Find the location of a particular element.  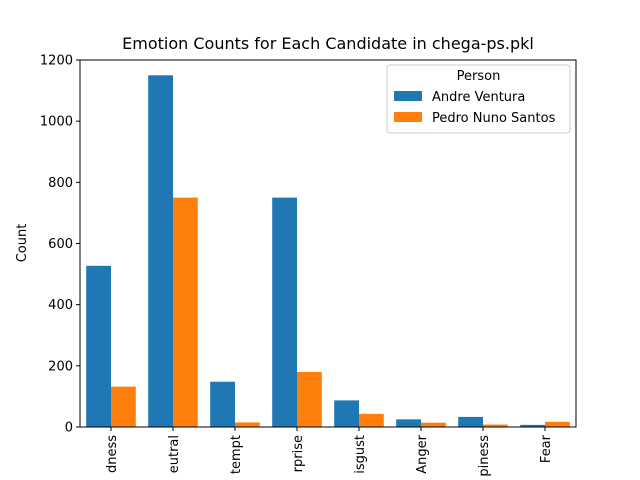

y-axis: 0 200 400 600 800 1000 1200 is located at coordinates (60, 245).